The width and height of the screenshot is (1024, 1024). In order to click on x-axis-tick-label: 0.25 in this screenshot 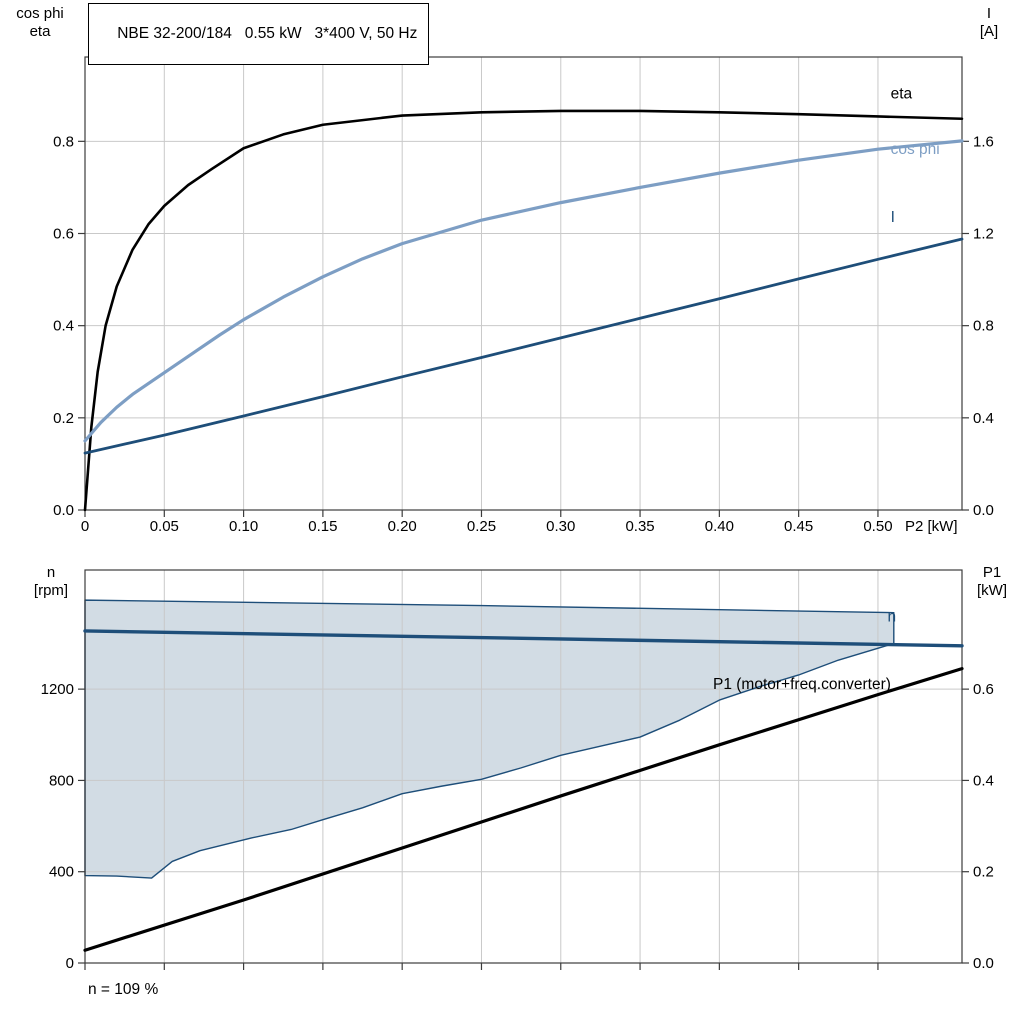, I will do `click(481, 526)`.